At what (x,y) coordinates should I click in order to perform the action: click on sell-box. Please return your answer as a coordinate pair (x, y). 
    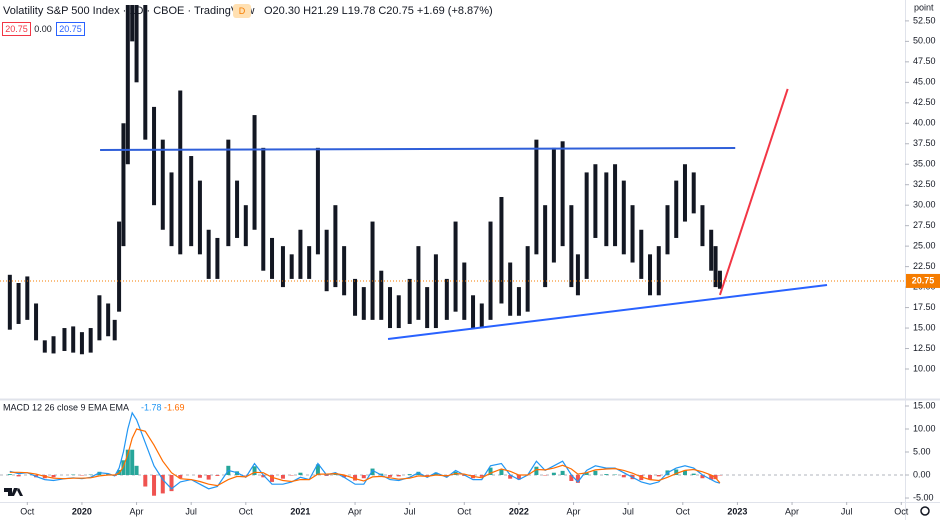
    Looking at the image, I should click on (16, 29).